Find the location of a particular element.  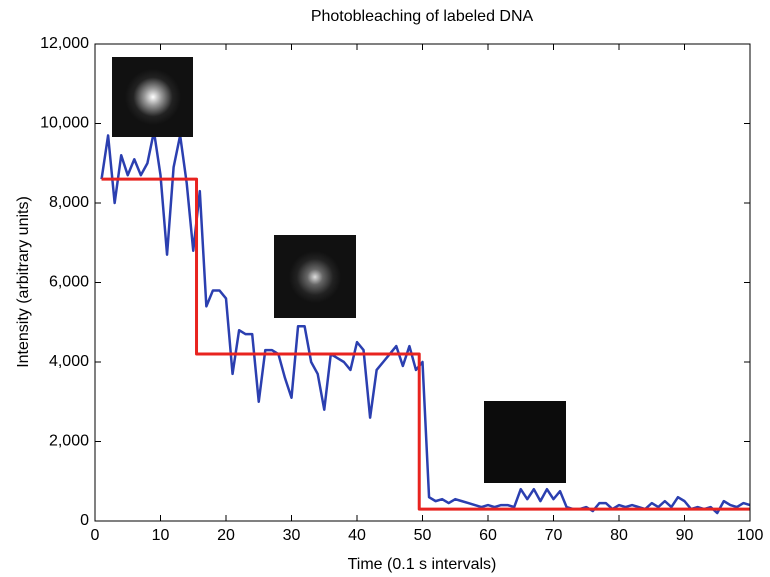

y-tick-label: 6,000 is located at coordinates (69, 282).